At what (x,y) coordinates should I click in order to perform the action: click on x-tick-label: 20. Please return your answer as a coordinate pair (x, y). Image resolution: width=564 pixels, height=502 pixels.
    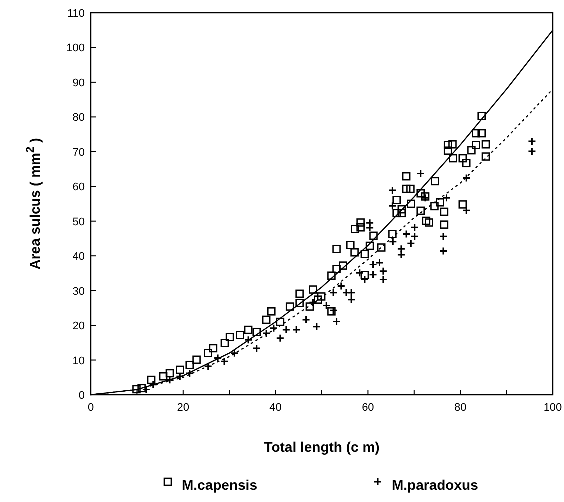
    Looking at the image, I should click on (183, 408).